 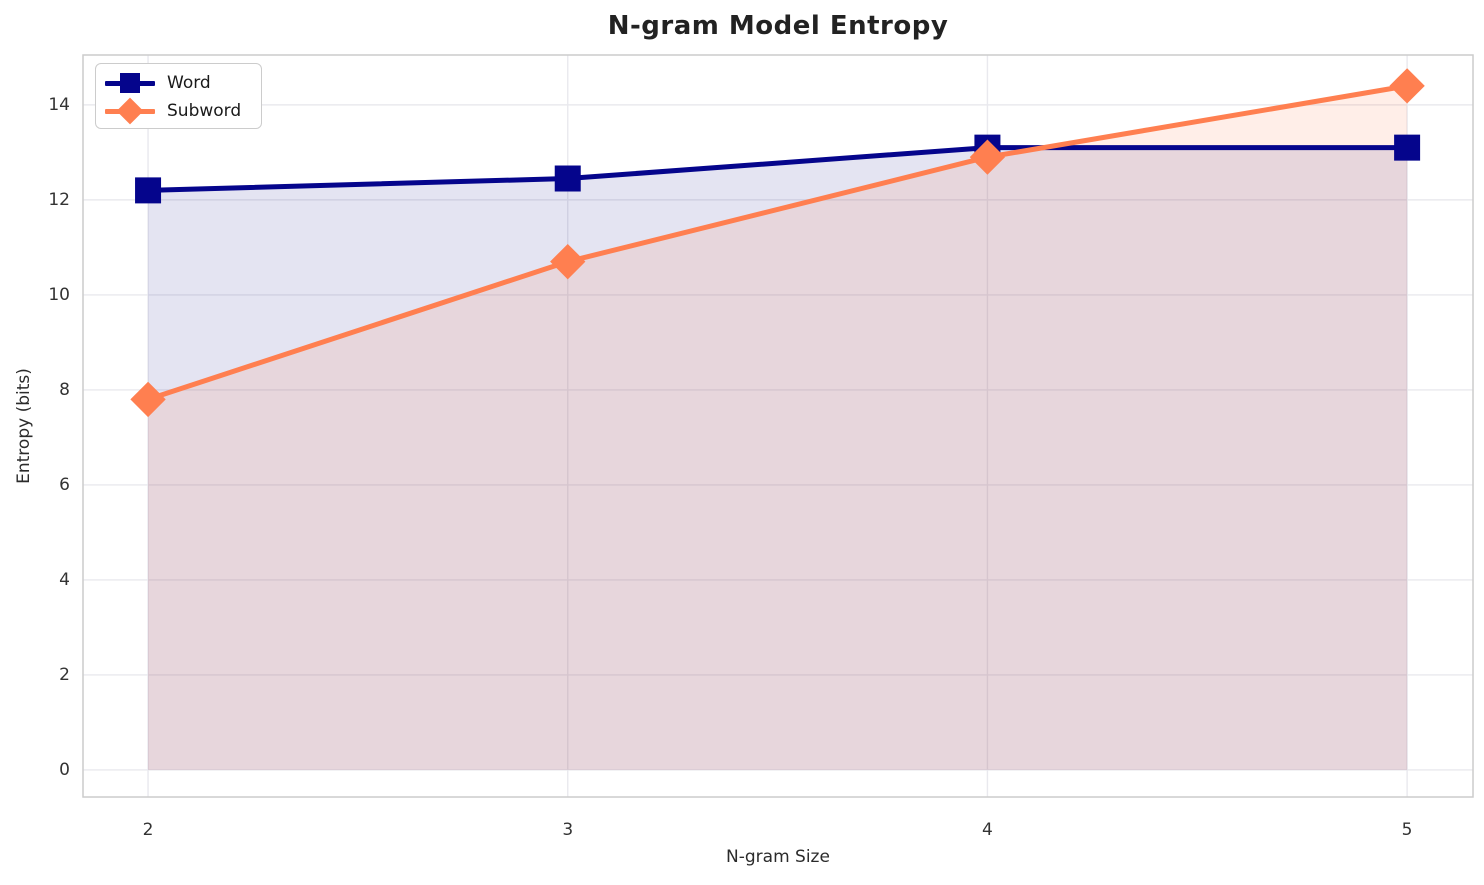 What do you see at coordinates (987, 830) in the screenshot?
I see `x-tick-label: 4` at bounding box center [987, 830].